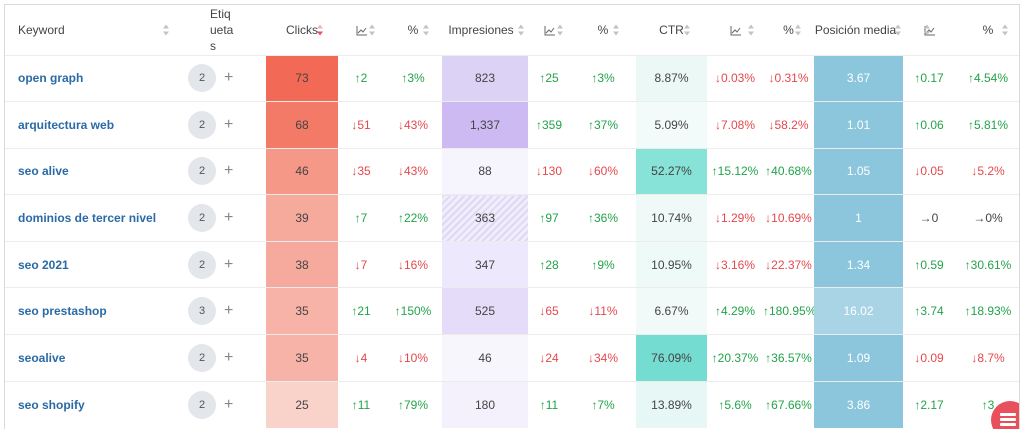 Image resolution: width=1024 pixels, height=429 pixels. I want to click on keyword-link: open graph, so click(51, 78).